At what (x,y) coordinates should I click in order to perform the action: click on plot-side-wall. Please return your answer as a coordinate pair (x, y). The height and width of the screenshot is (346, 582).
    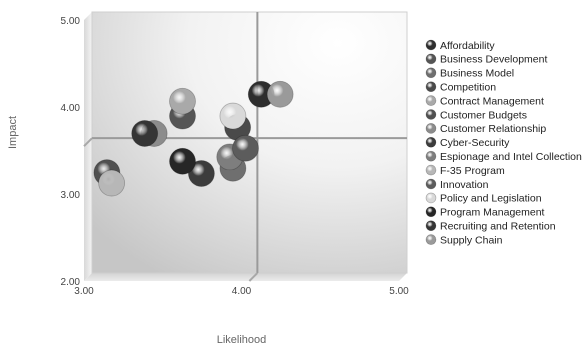
    Looking at the image, I should click on (88, 146).